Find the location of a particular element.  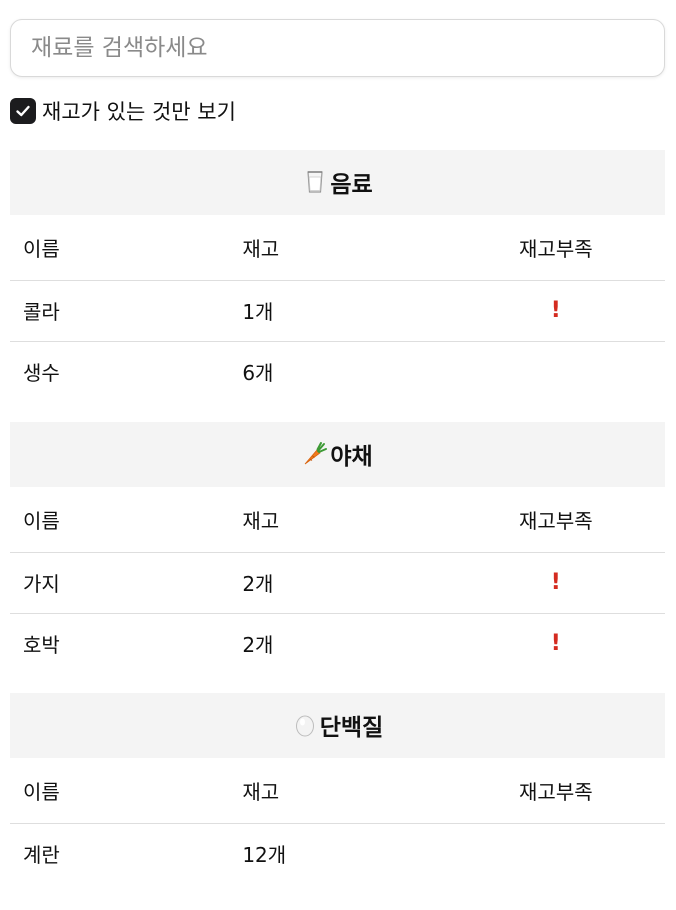

category-header: 야채 is located at coordinates (337, 454).